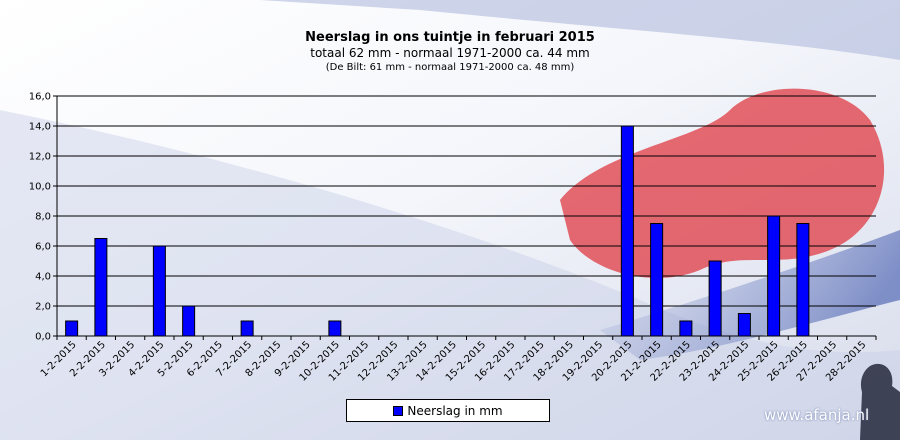  I want to click on y-tick-label: 12,0, so click(40, 157).